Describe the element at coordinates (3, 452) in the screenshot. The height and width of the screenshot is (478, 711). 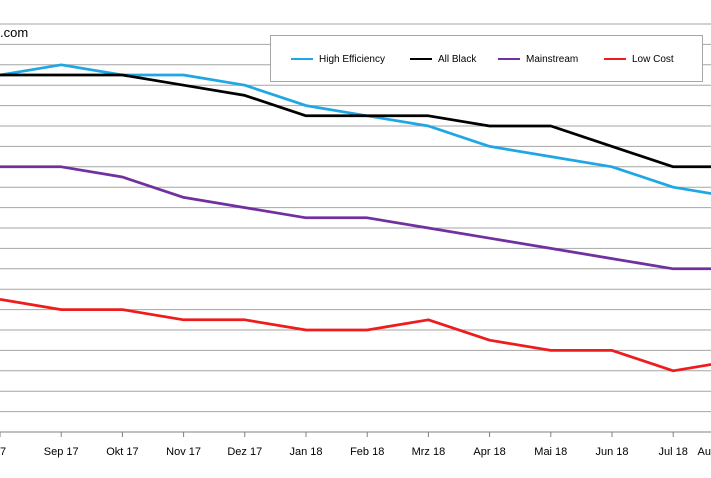
I see `x-tick-label: 7` at that location.